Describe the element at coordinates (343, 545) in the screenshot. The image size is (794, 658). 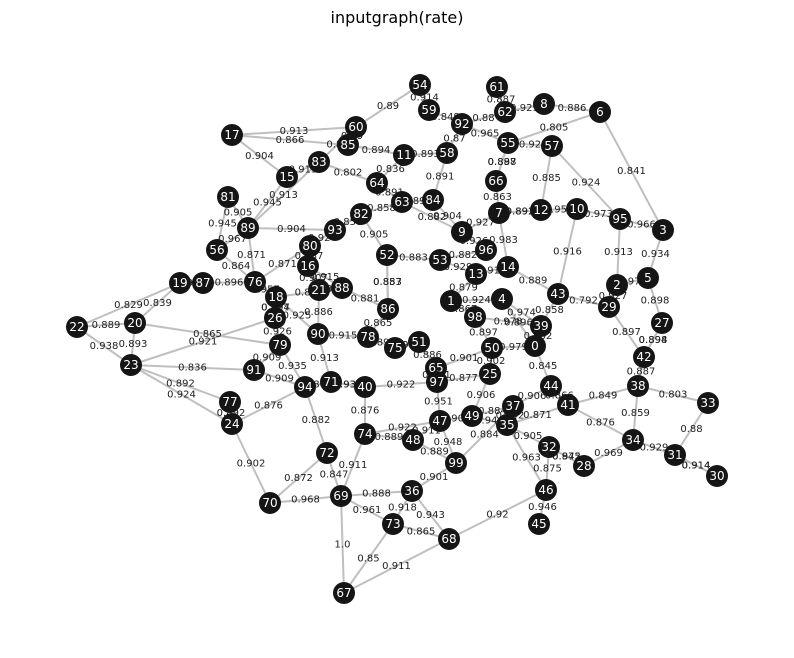
I see `edge-weight-label: 1.0` at that location.